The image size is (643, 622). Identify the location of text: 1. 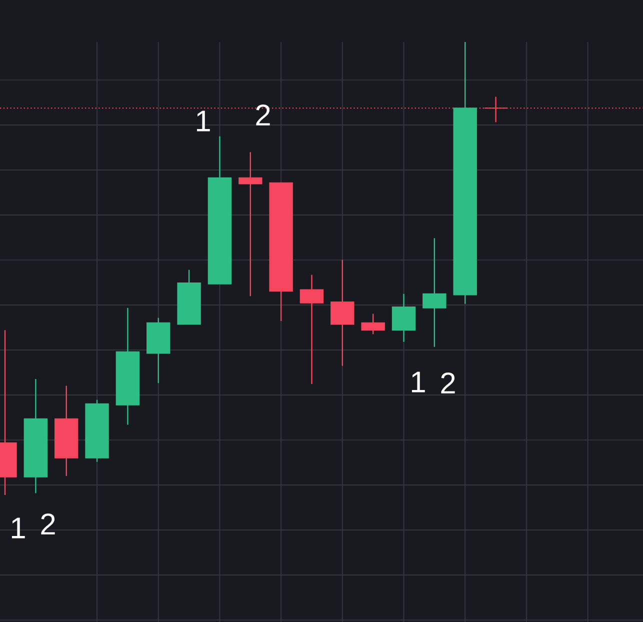
(18, 528).